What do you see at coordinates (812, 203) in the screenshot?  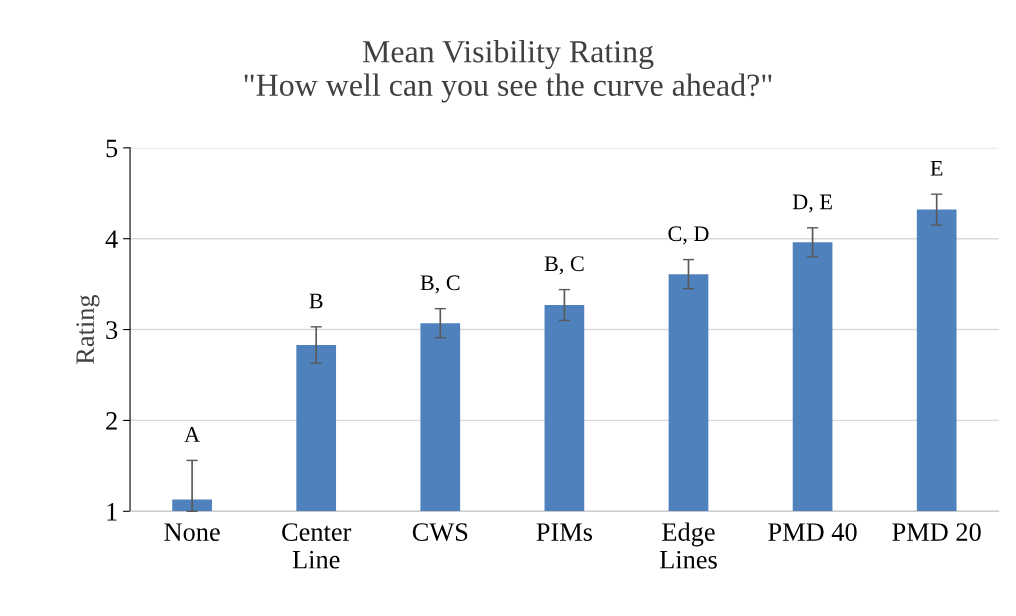 I see `data-label: D, E` at bounding box center [812, 203].